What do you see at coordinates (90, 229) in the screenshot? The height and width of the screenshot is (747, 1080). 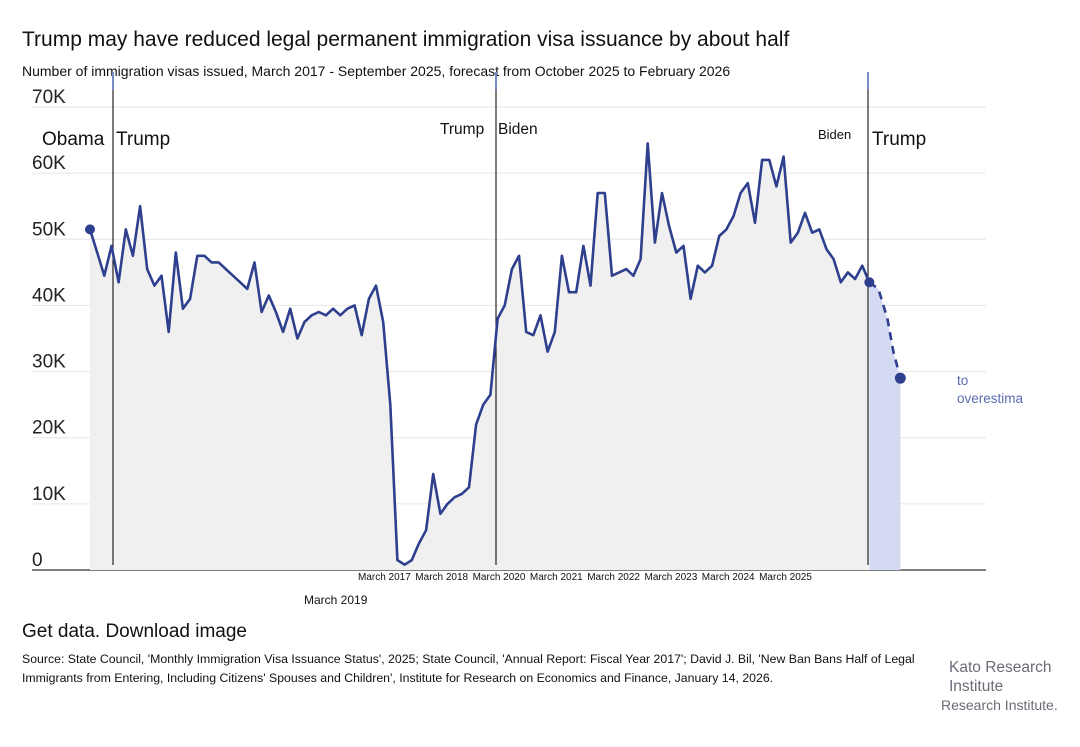 I see `start-marker` at bounding box center [90, 229].